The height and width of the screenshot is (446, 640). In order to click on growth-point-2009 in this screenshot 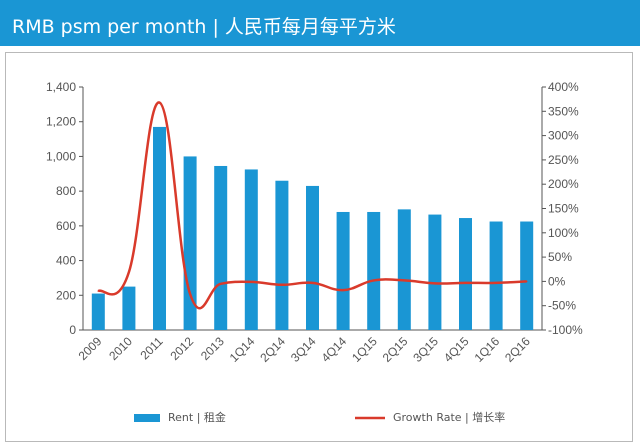, I will do `click(98, 291)`.